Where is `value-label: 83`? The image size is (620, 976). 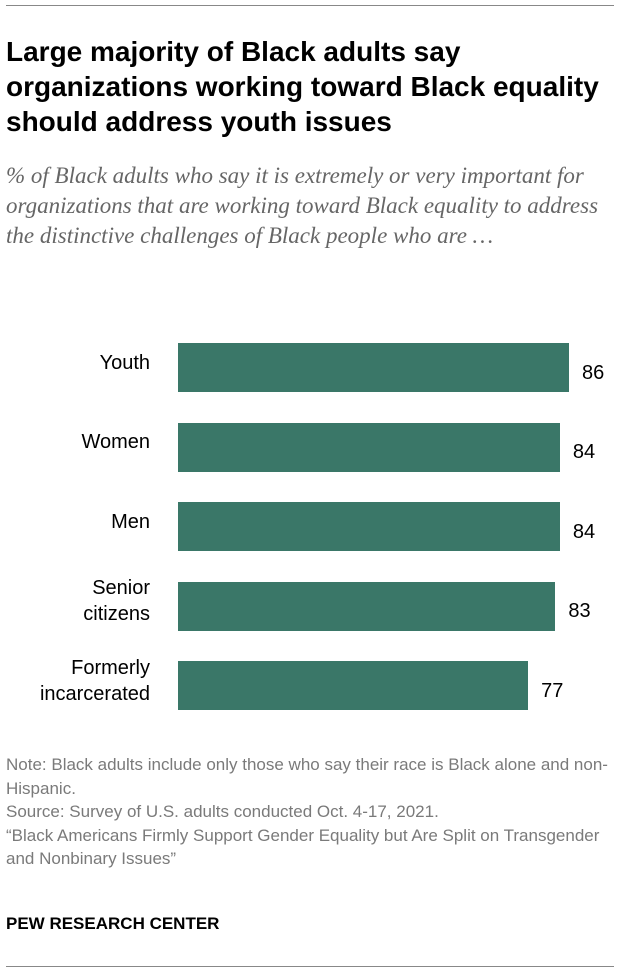 value-label: 83 is located at coordinates (579, 611).